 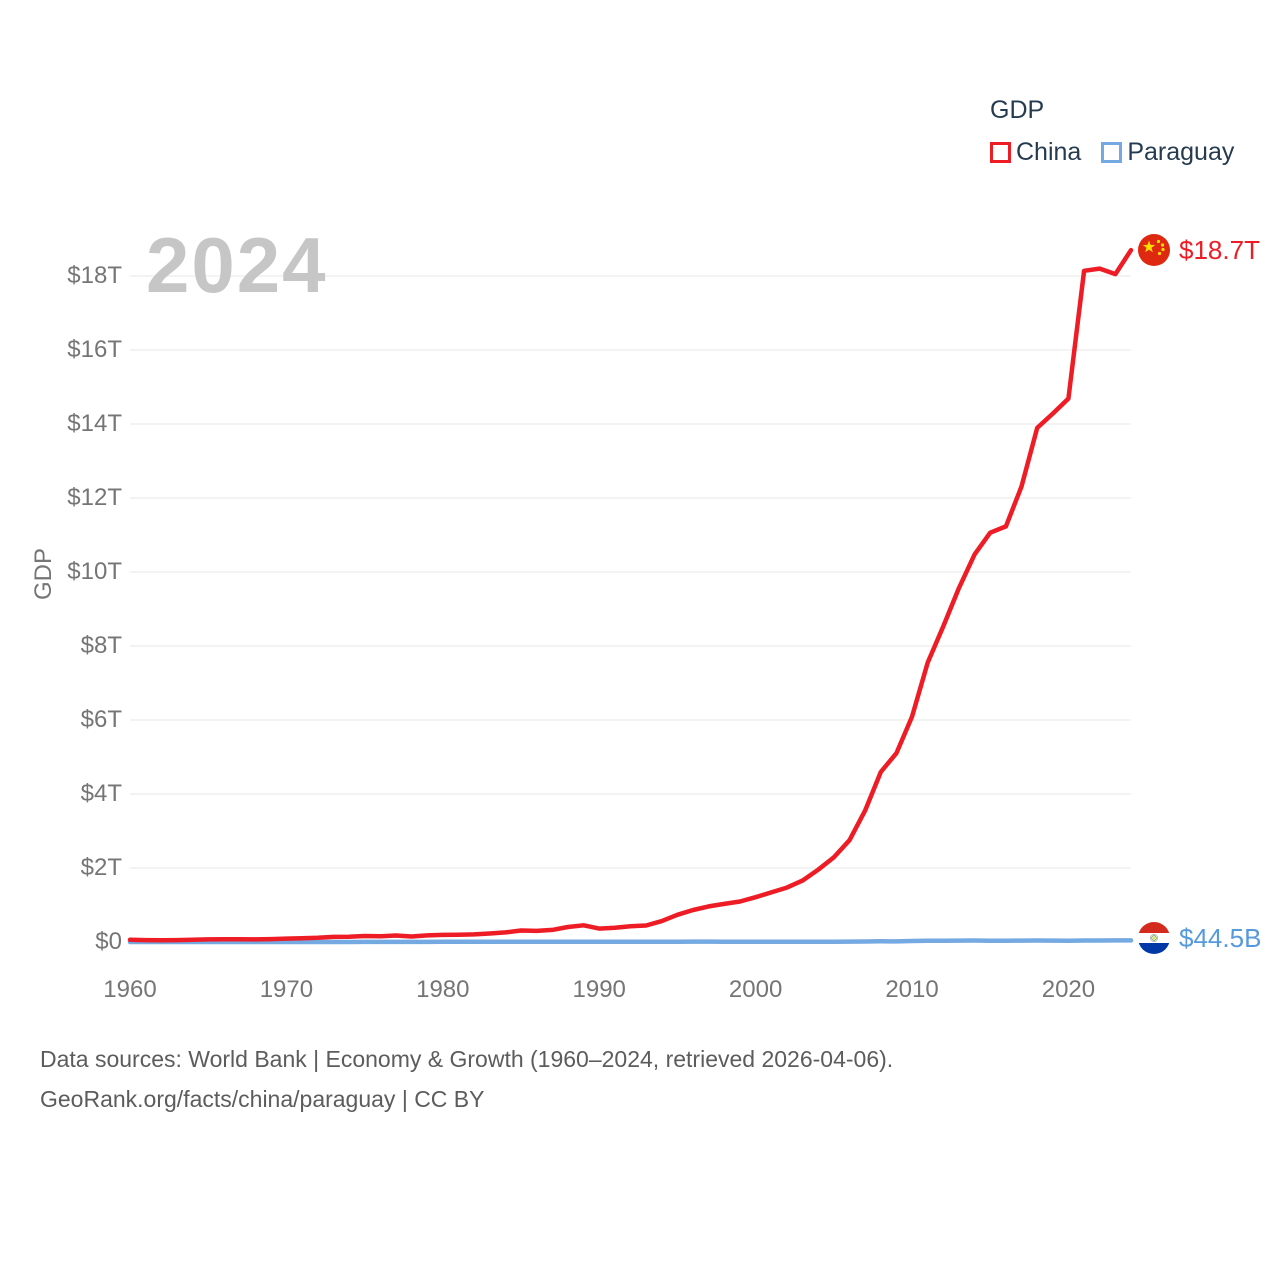 I want to click on y-tick-label: $16T, so click(x=94, y=349).